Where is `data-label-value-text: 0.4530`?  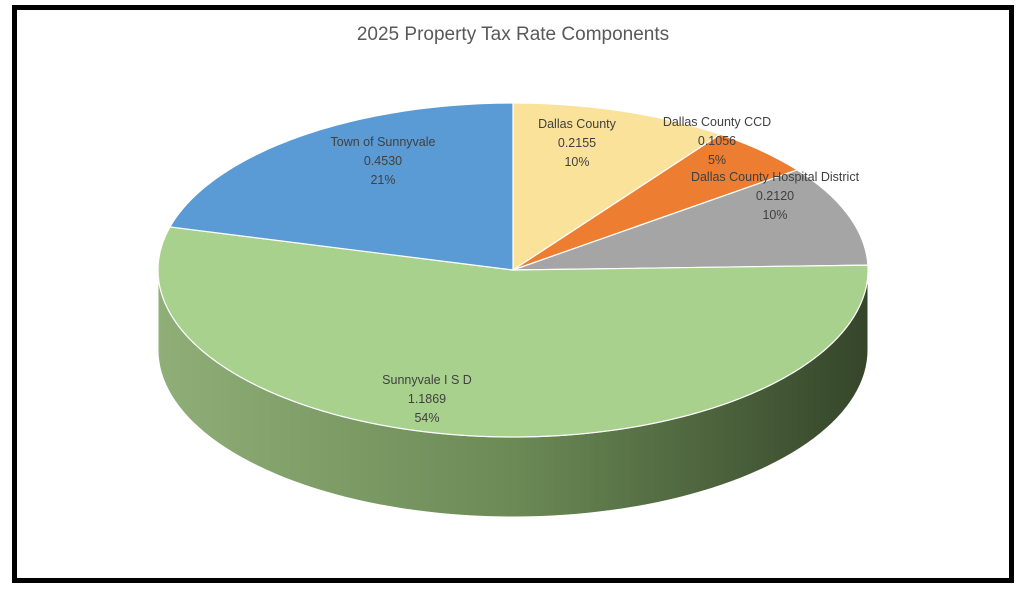 data-label-value-text: 0.4530 is located at coordinates (383, 161).